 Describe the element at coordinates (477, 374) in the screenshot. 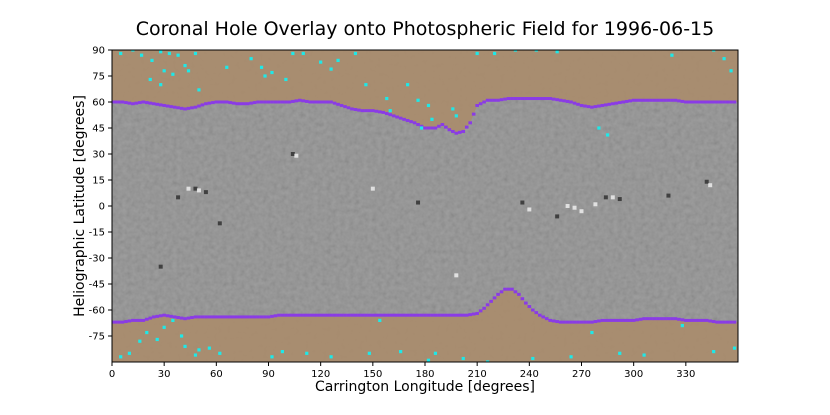

I see `x-tick-label: 210` at that location.